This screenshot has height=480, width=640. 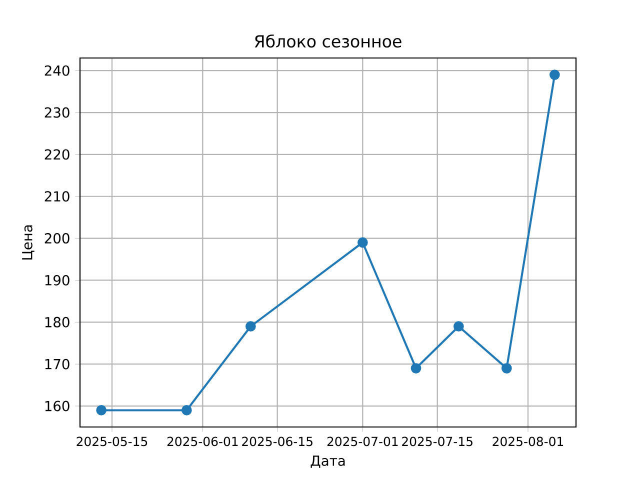 What do you see at coordinates (112, 441) in the screenshot?
I see `x-tick-label: 2025-05-15` at bounding box center [112, 441].